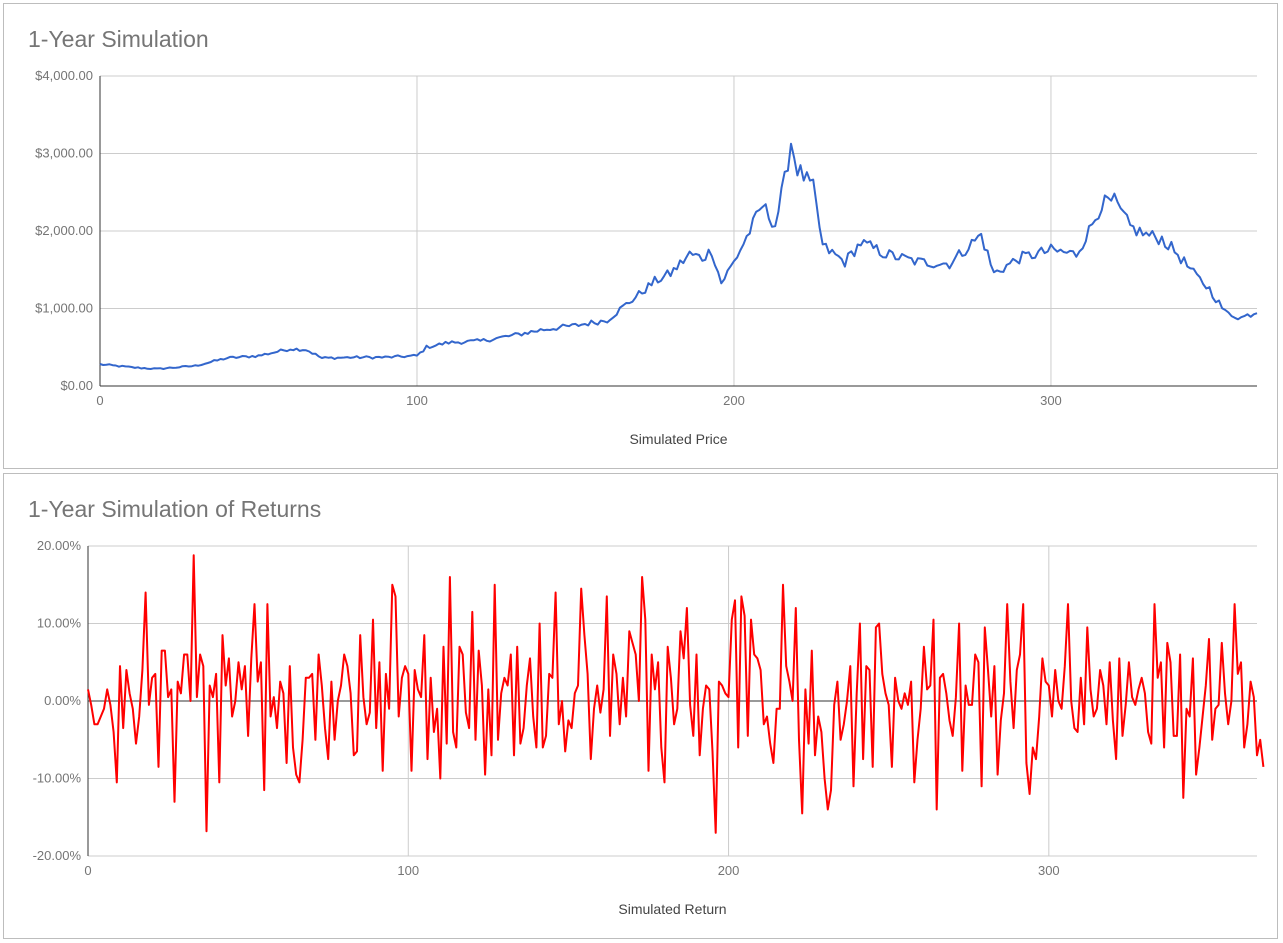  What do you see at coordinates (672, 909) in the screenshot?
I see `x-axis-title: Simulated Return` at bounding box center [672, 909].